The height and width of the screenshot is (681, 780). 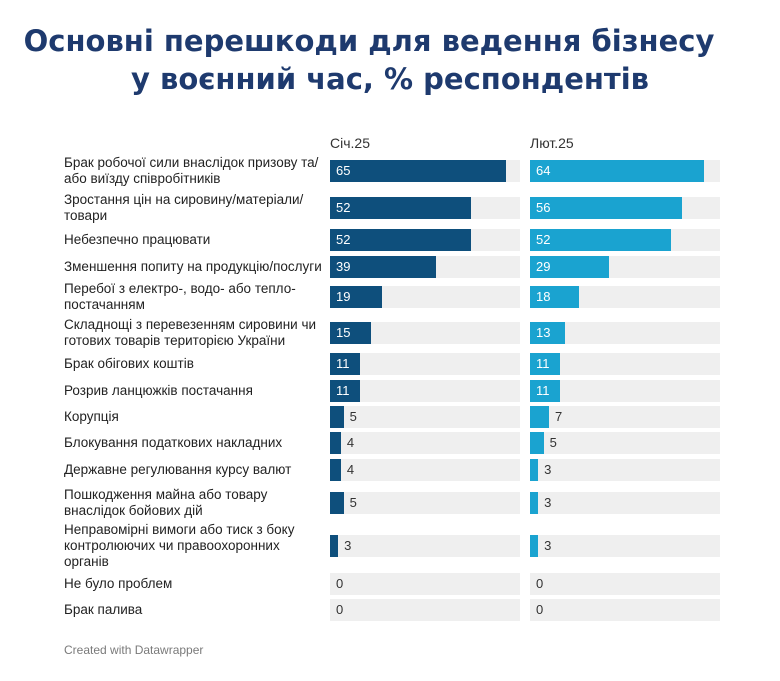 I want to click on series-header-2: Лют.25, so click(x=552, y=143).